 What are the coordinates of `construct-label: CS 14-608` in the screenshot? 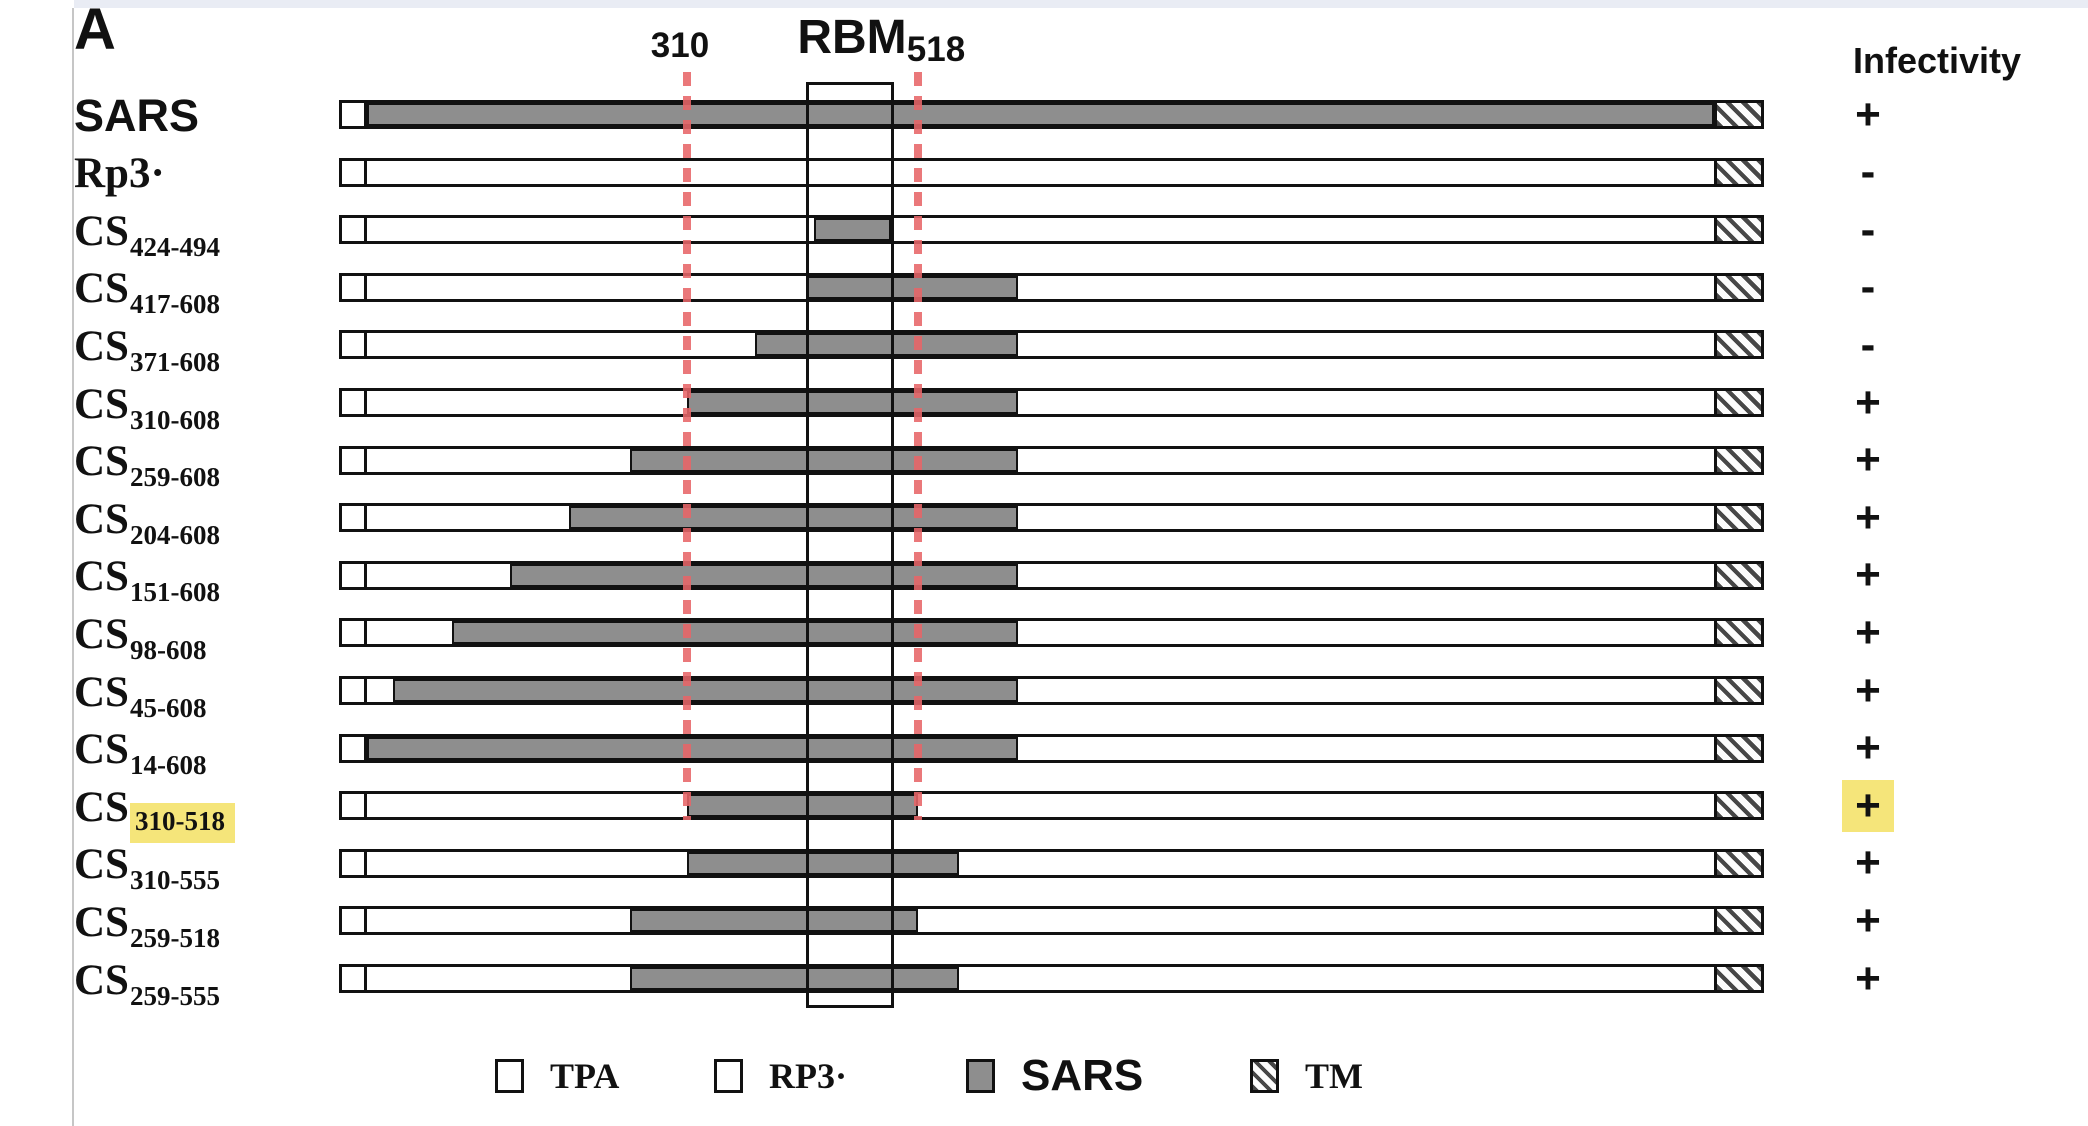 It's located at (140, 751).